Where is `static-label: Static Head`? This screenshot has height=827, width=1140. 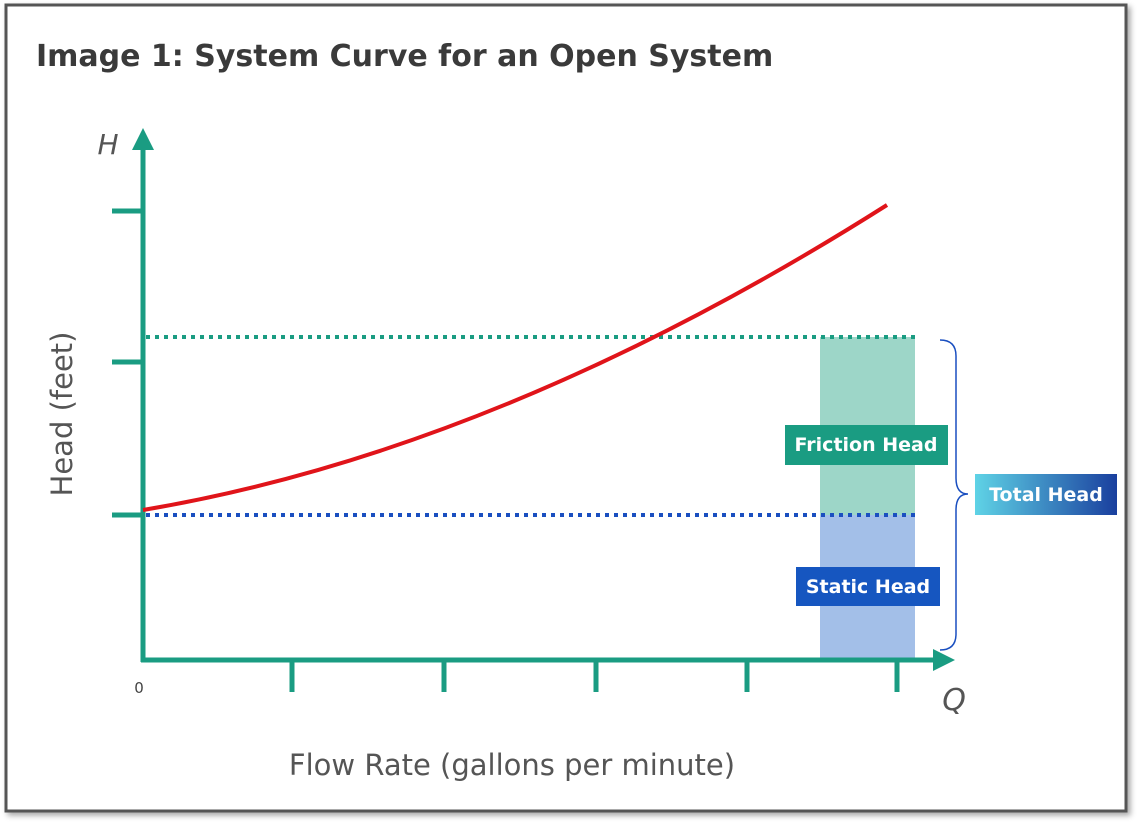
static-label: Static Head is located at coordinates (868, 587).